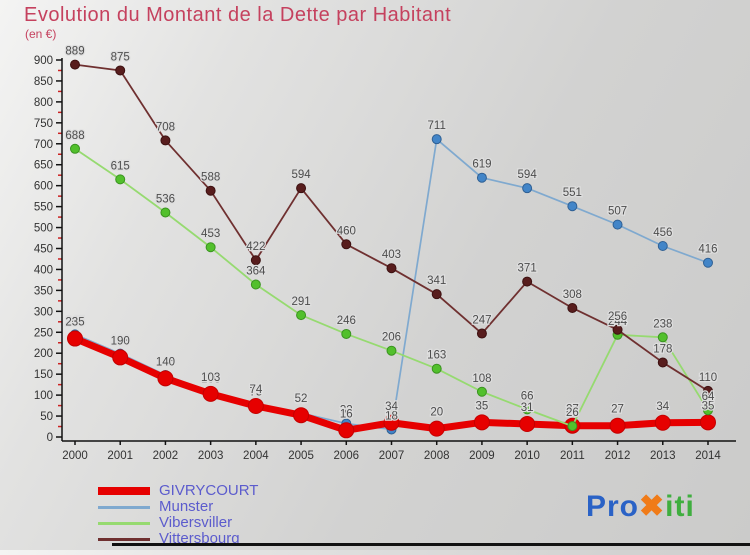  Describe the element at coordinates (662, 233) in the screenshot. I see `svg-text: 456` at that location.